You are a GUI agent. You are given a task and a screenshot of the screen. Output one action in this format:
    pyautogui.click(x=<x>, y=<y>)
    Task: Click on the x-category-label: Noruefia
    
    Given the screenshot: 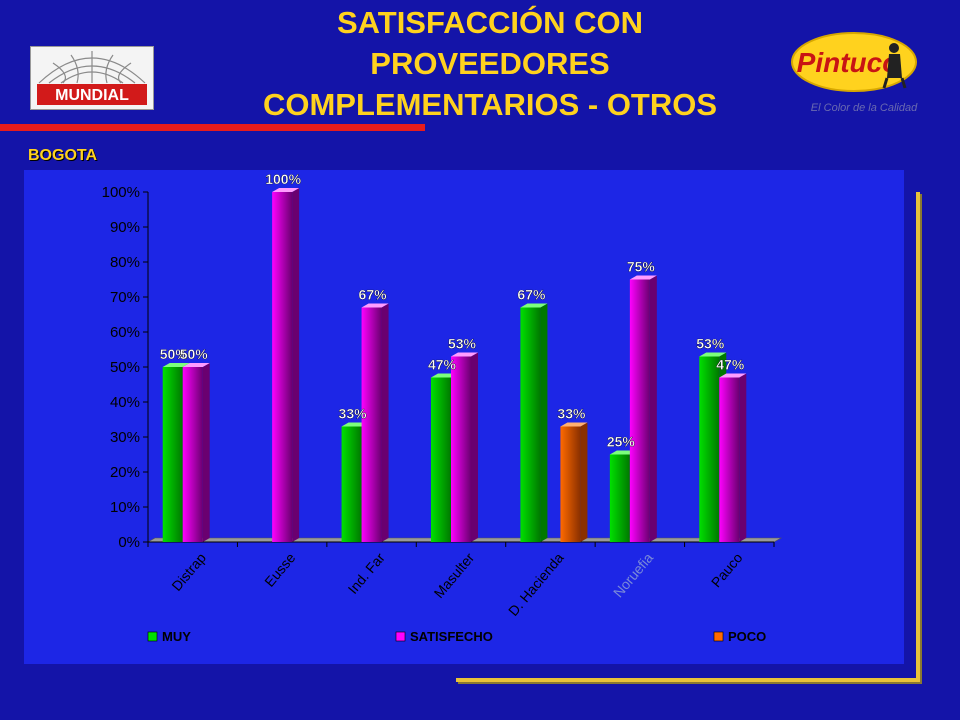 What is the action you would take?
    pyautogui.click(x=633, y=574)
    